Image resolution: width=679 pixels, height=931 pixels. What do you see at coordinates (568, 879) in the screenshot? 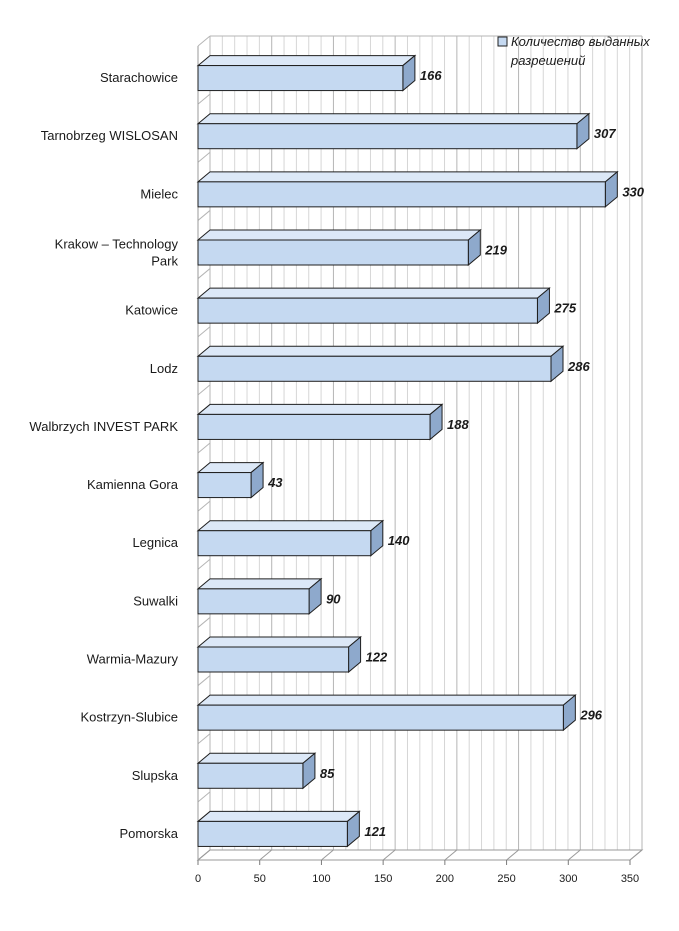
I see `x-tick-label: 300` at bounding box center [568, 879].